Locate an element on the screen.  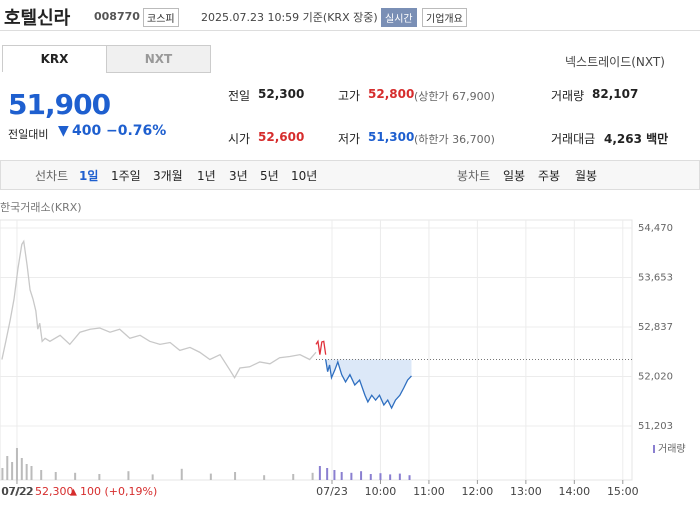
lower-limit: (하한가 36,700) is located at coordinates (454, 139).